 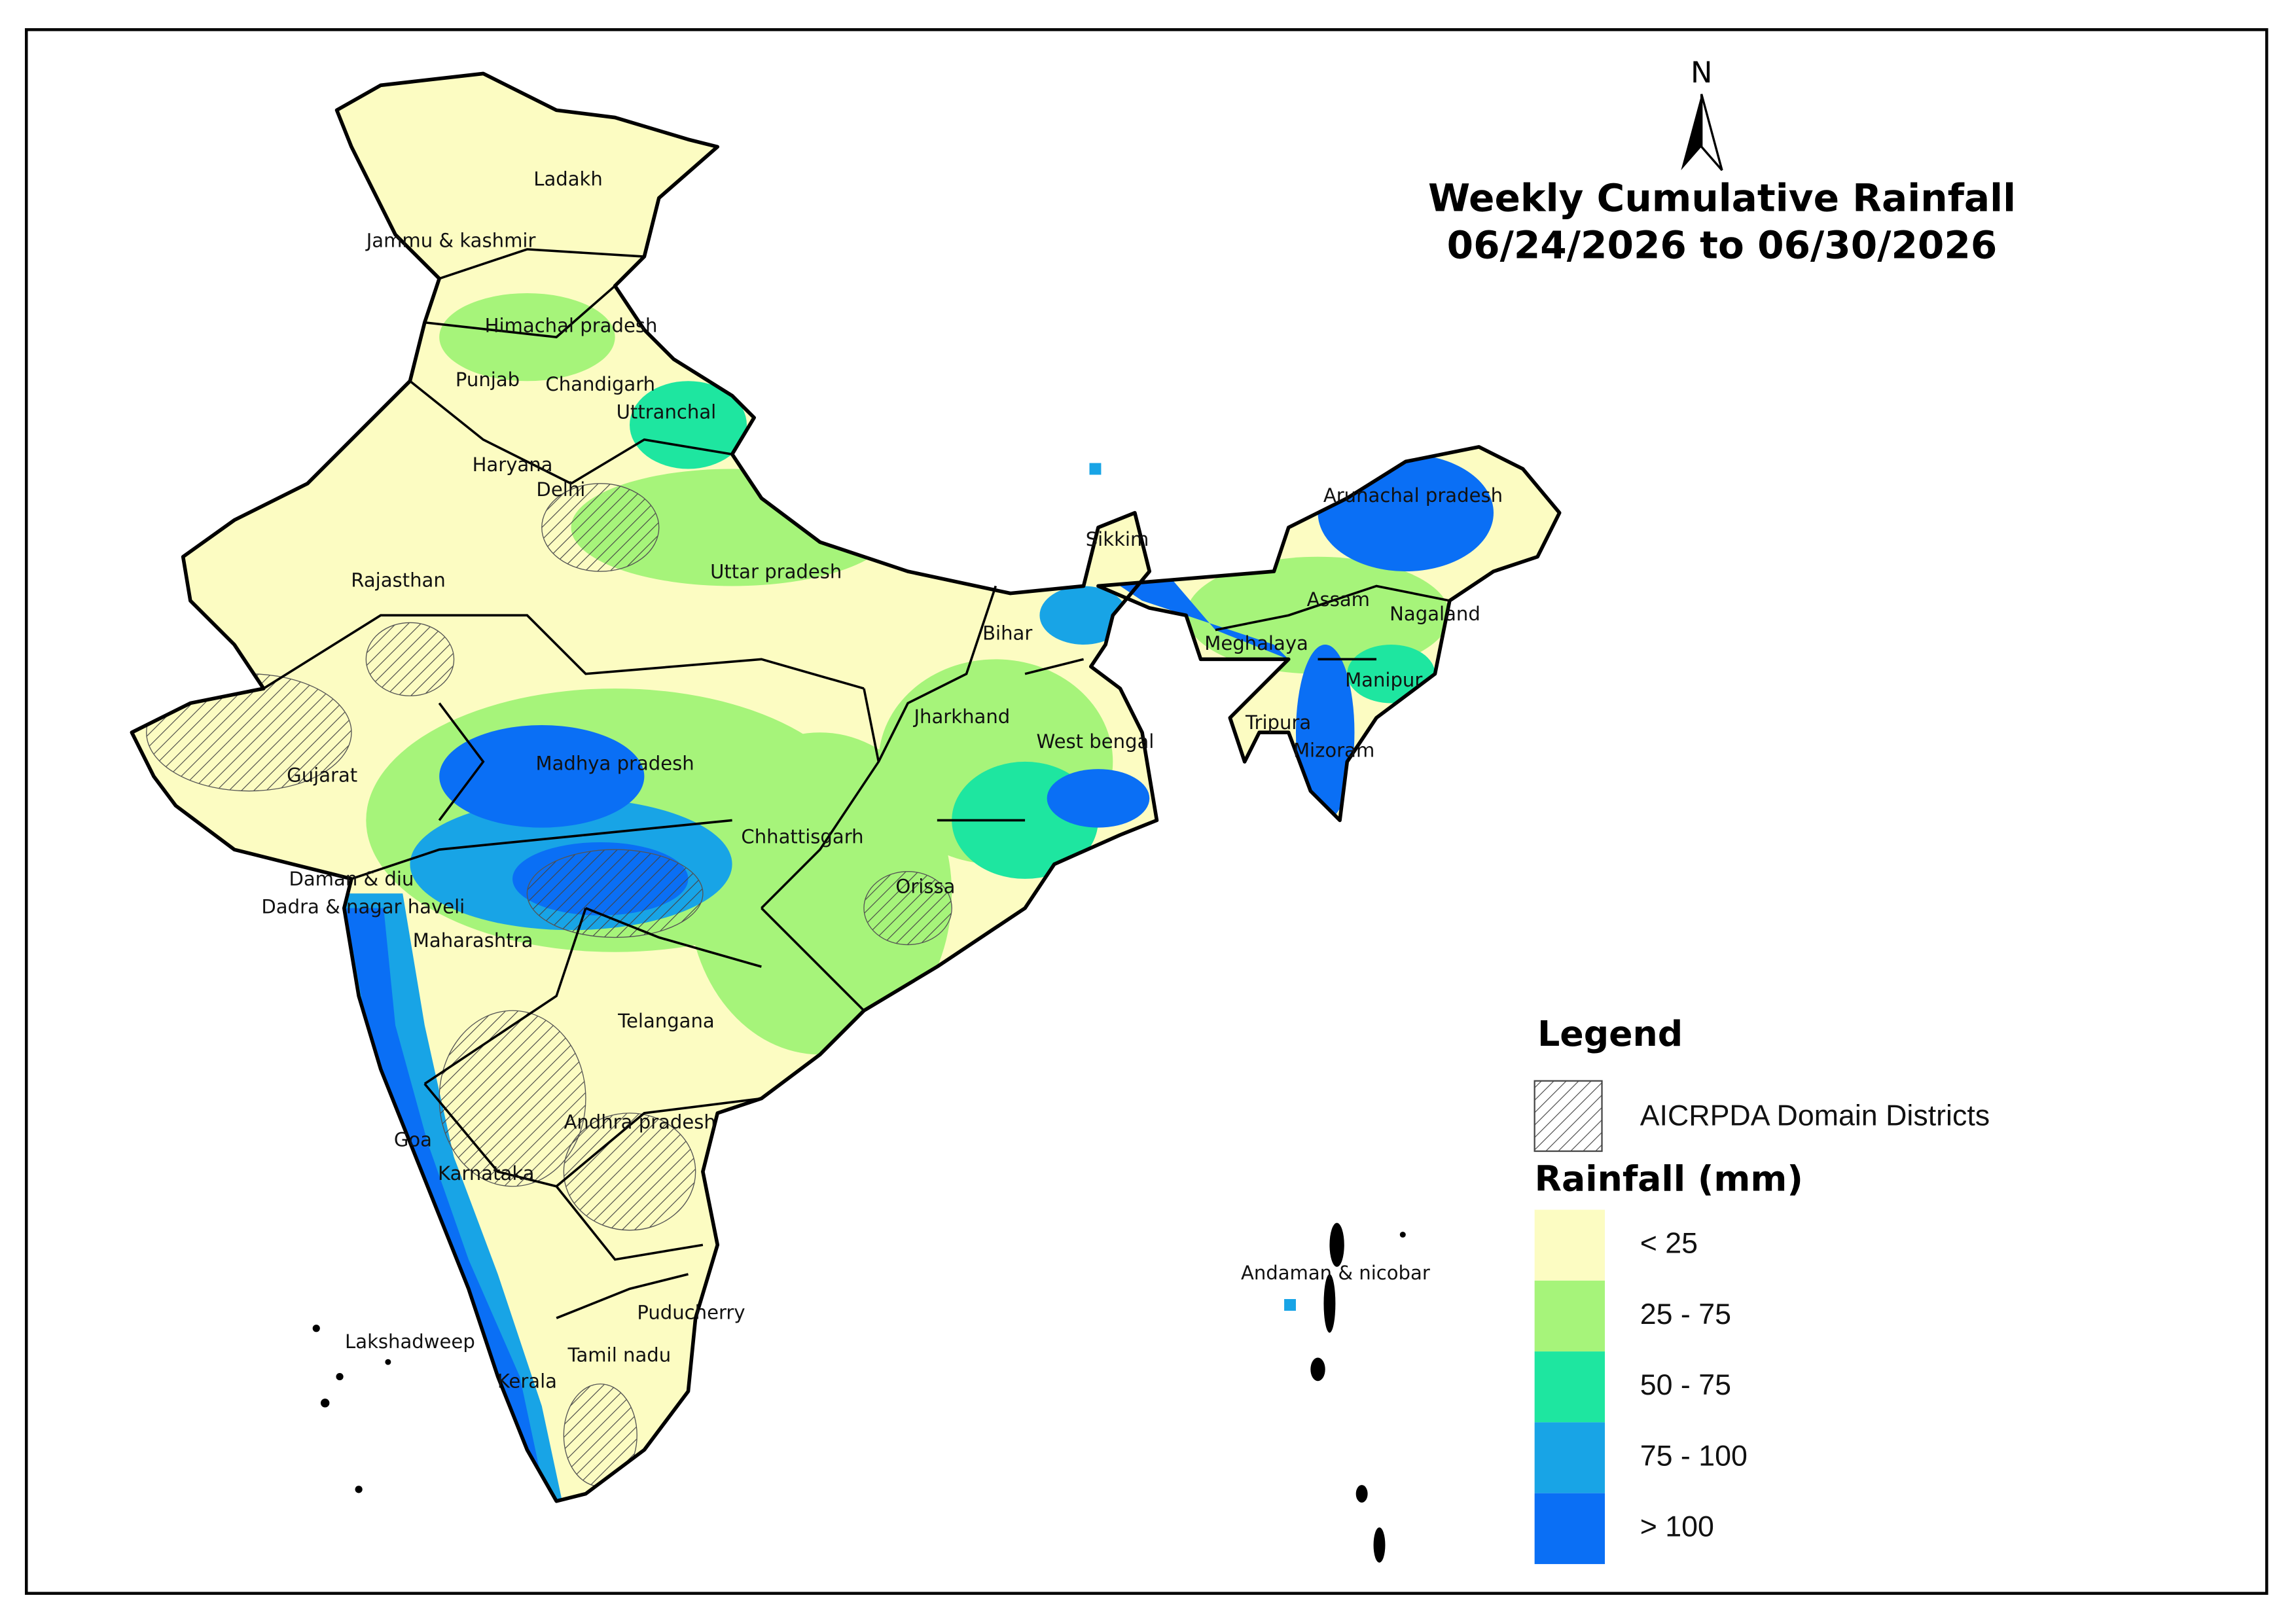 What do you see at coordinates (445, 1201) in the screenshot?
I see `rain-coast` at bounding box center [445, 1201].